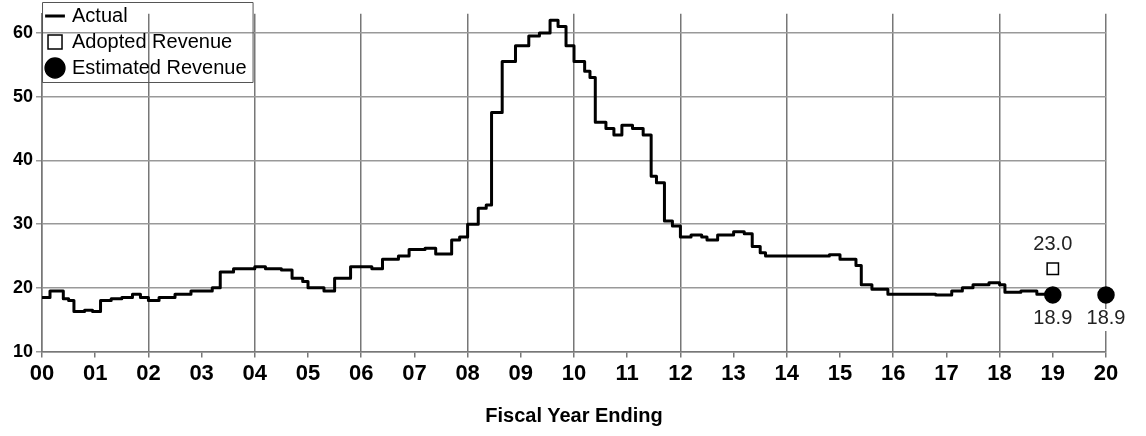 This screenshot has width=1146, height=436. Describe the element at coordinates (1053, 372) in the screenshot. I see `x-tick-label: 19` at that location.